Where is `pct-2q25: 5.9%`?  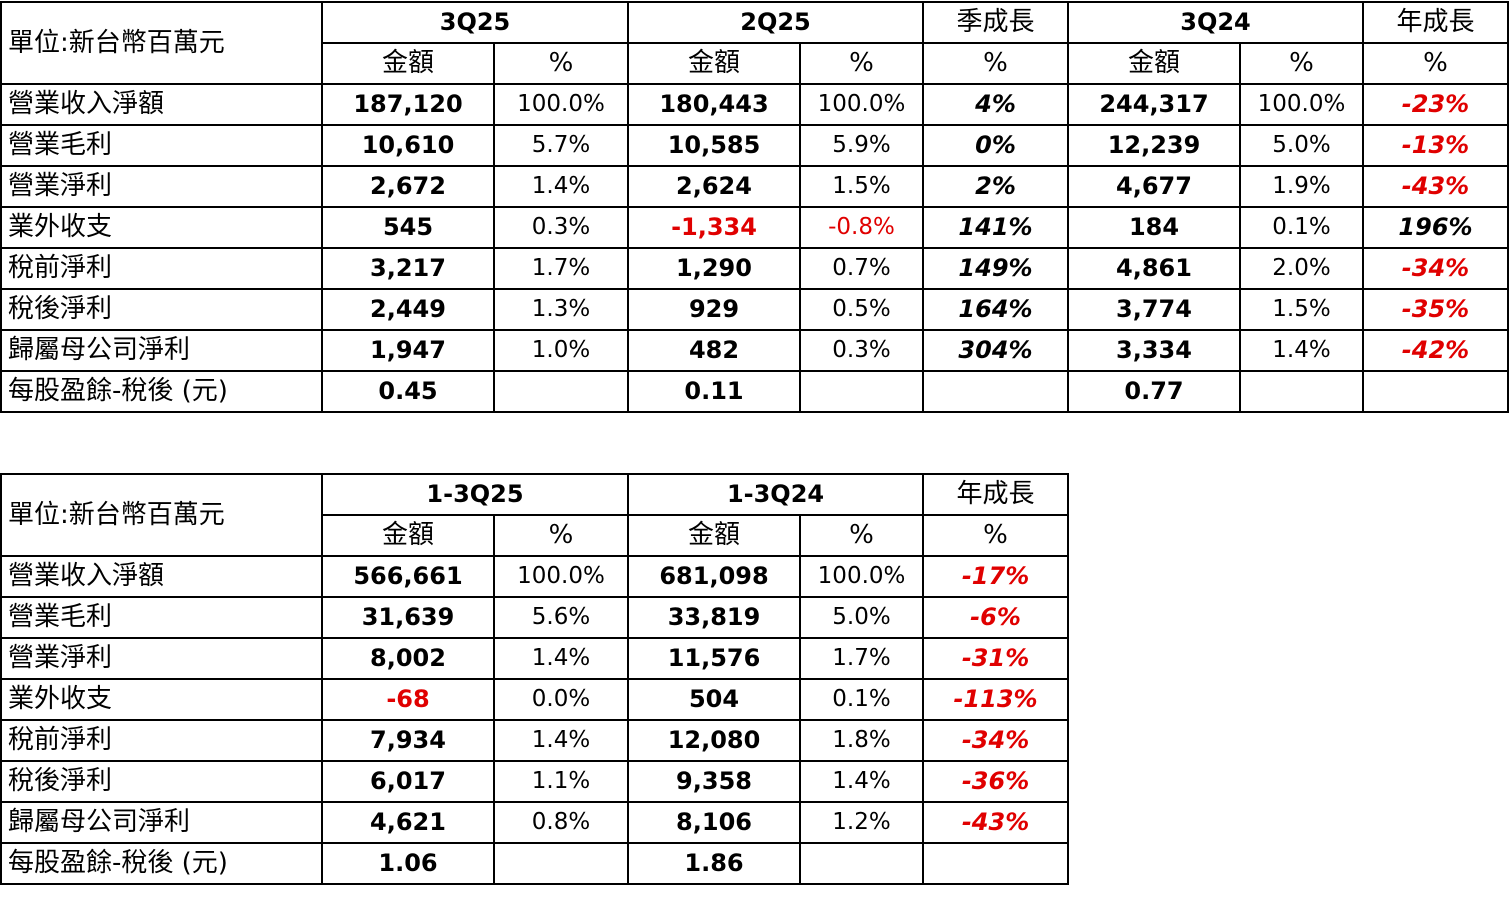 pct-2q25: 5.9% is located at coordinates (861, 145).